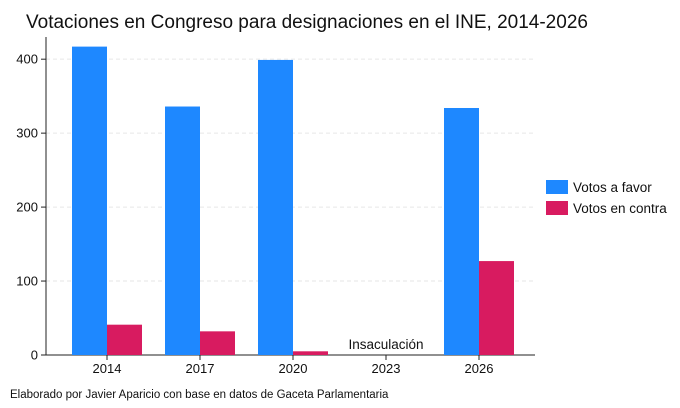 This screenshot has height=408, width=680. Describe the element at coordinates (27, 281) in the screenshot. I see `y-tick-label: 100` at that location.